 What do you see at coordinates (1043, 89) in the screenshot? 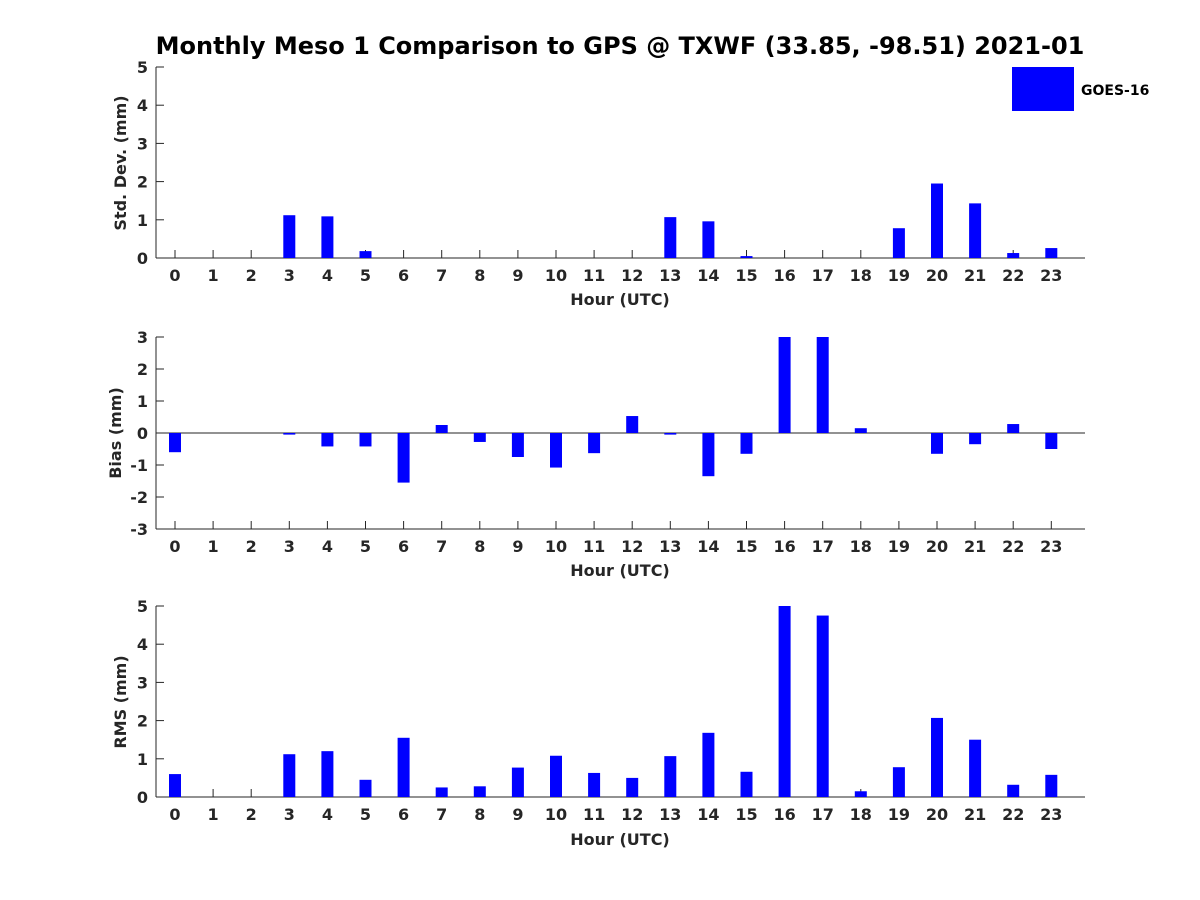
I see `legend-swatch` at bounding box center [1043, 89].